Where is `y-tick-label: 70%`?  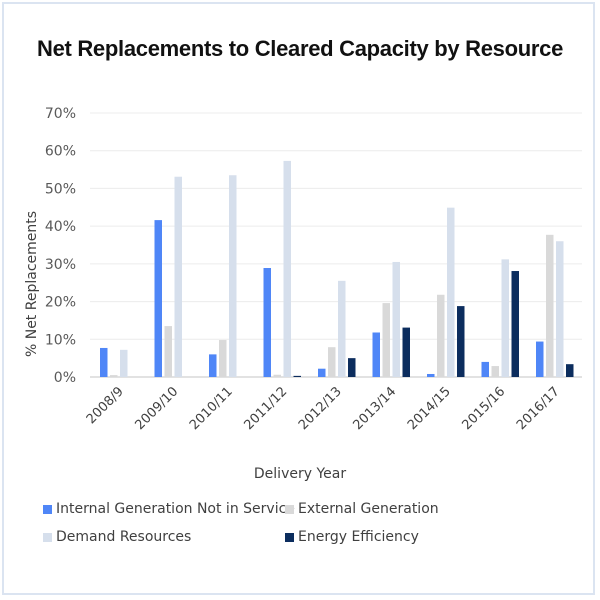 y-tick-label: 70% is located at coordinates (60, 114).